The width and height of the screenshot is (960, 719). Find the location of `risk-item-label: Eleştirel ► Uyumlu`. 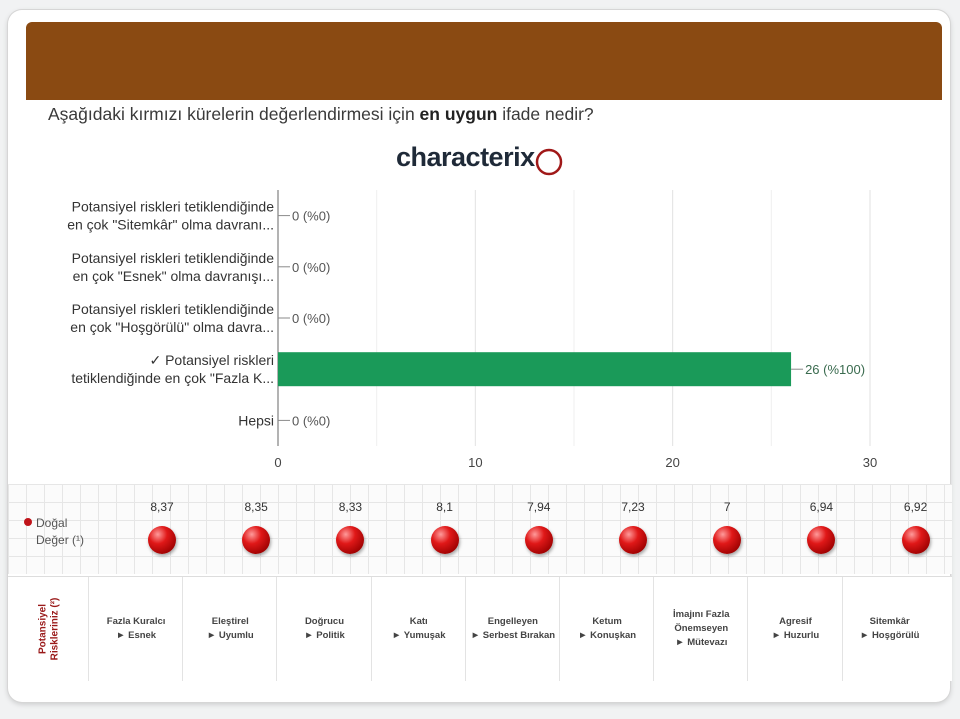

risk-item-label: Eleştirel ► Uyumlu is located at coordinates (230, 628).